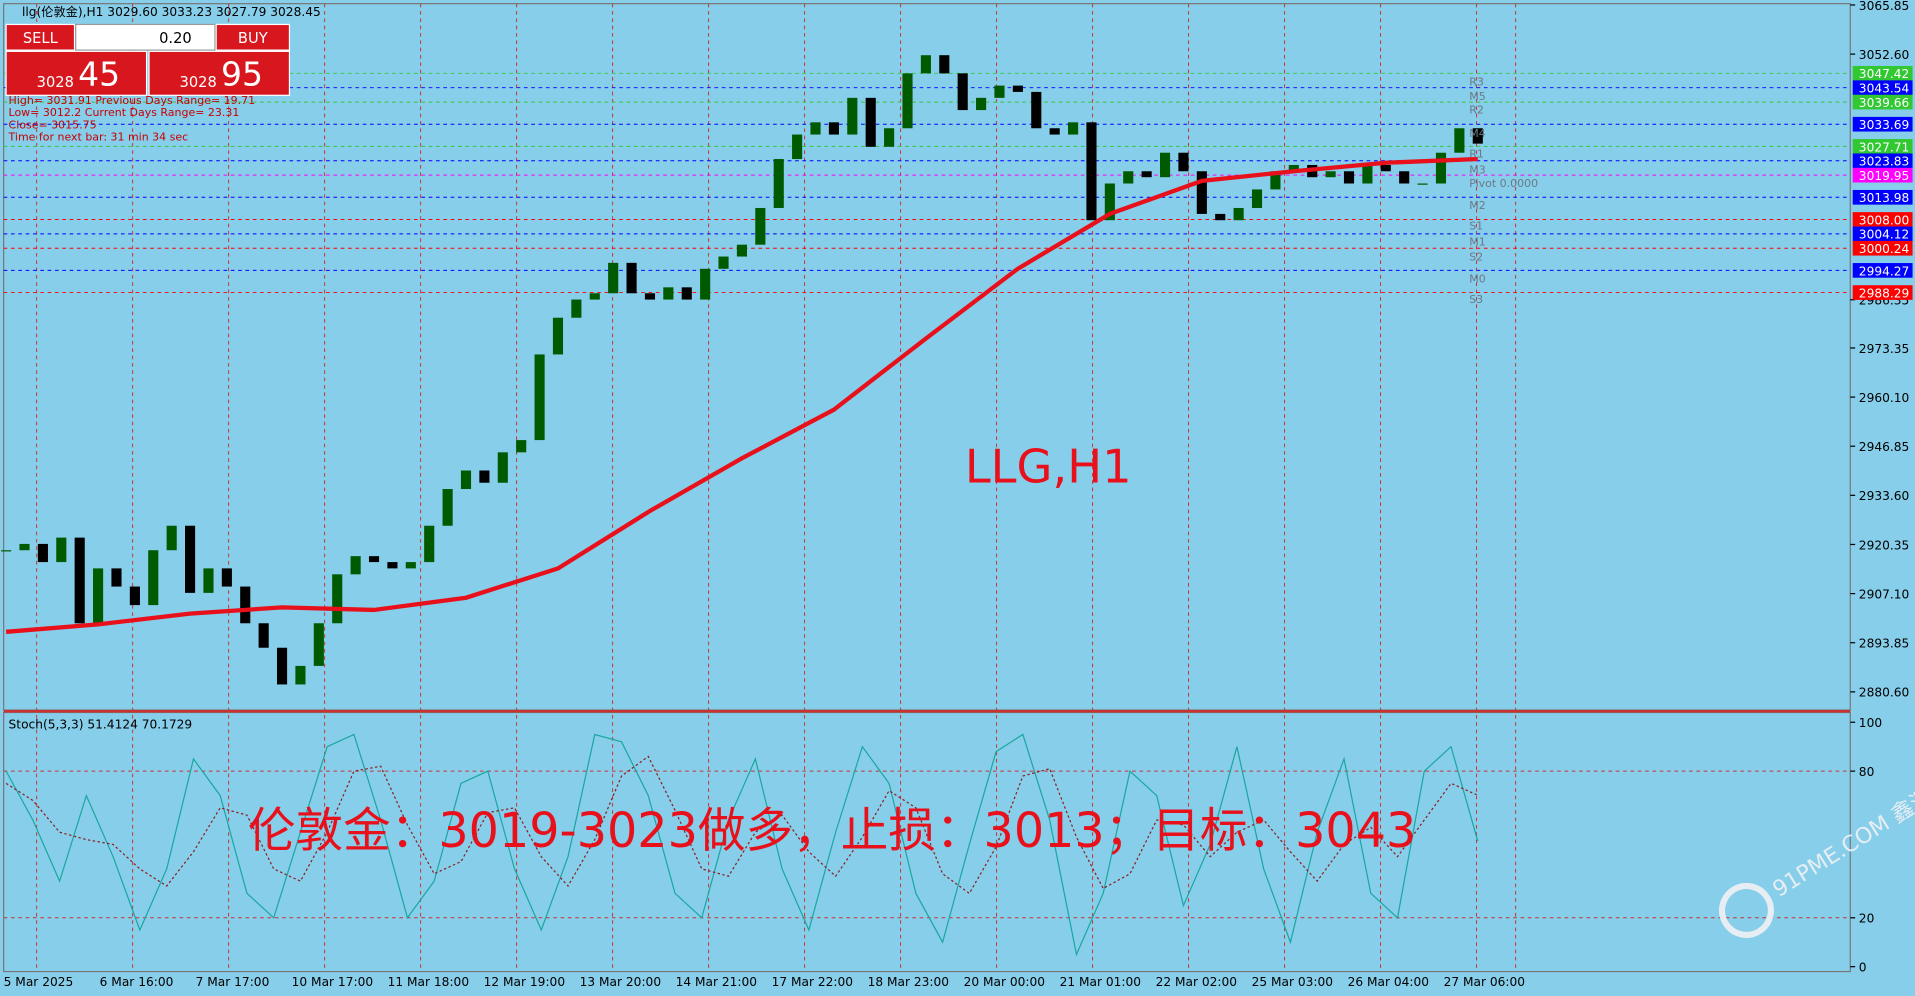 This screenshot has height=996, width=1915. What do you see at coordinates (716, 982) in the screenshot?
I see `x-tick-label: 14 Mar 21:00` at bounding box center [716, 982].